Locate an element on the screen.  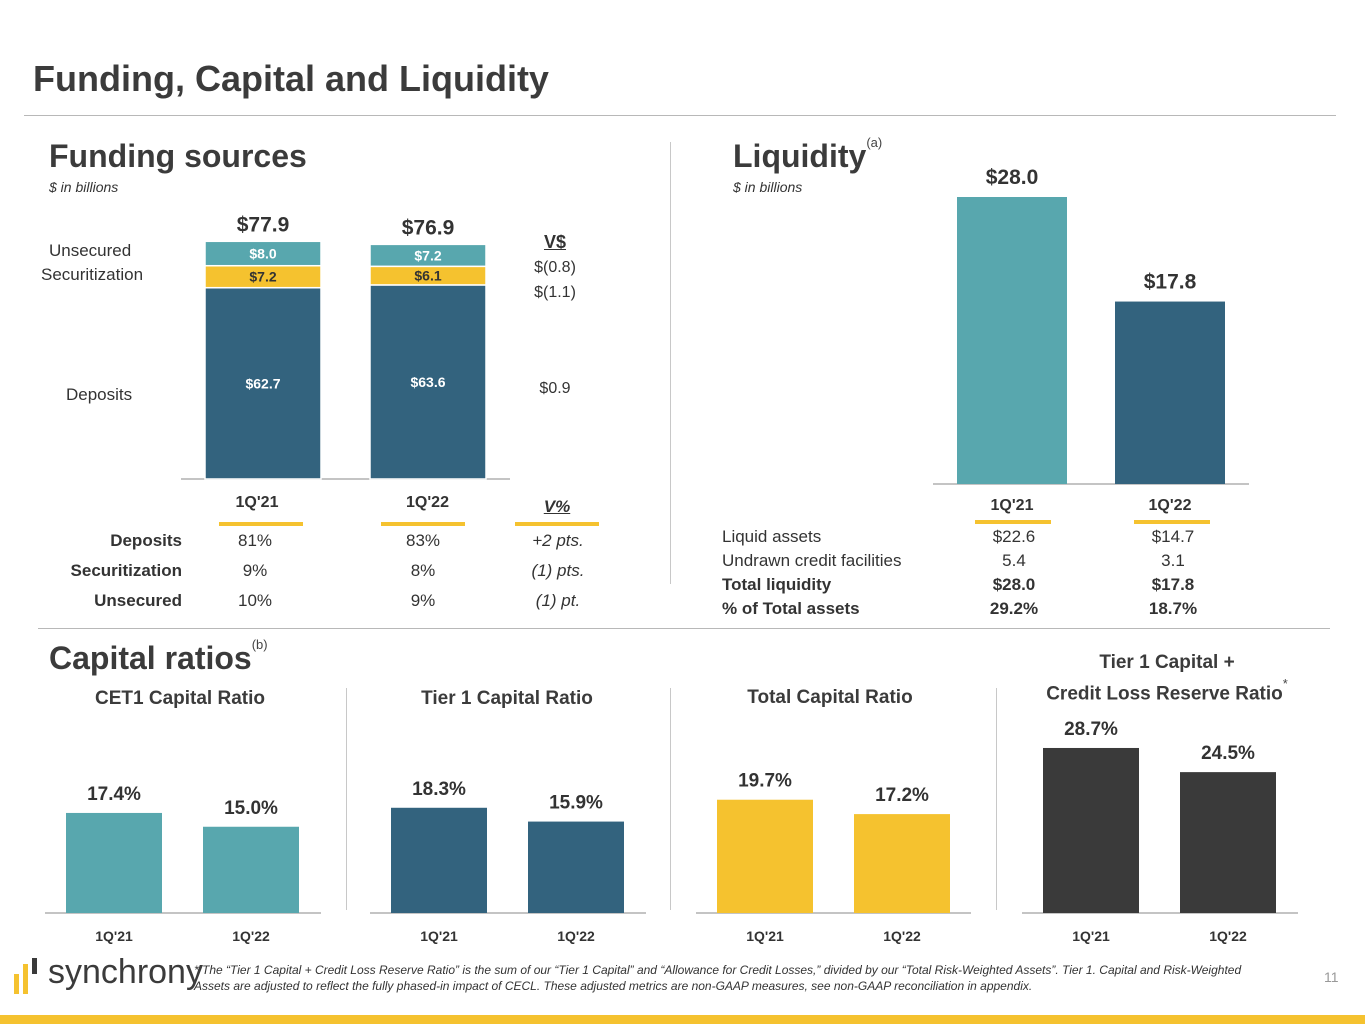
total-bar-1q22 is located at coordinates (902, 863).